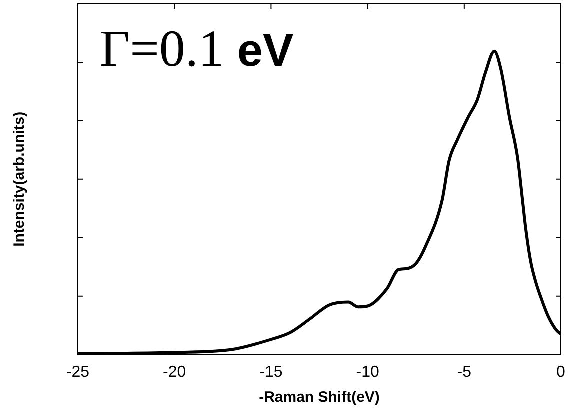 The image size is (573, 415). Describe the element at coordinates (561, 372) in the screenshot. I see `x-tick-label: 0` at that location.